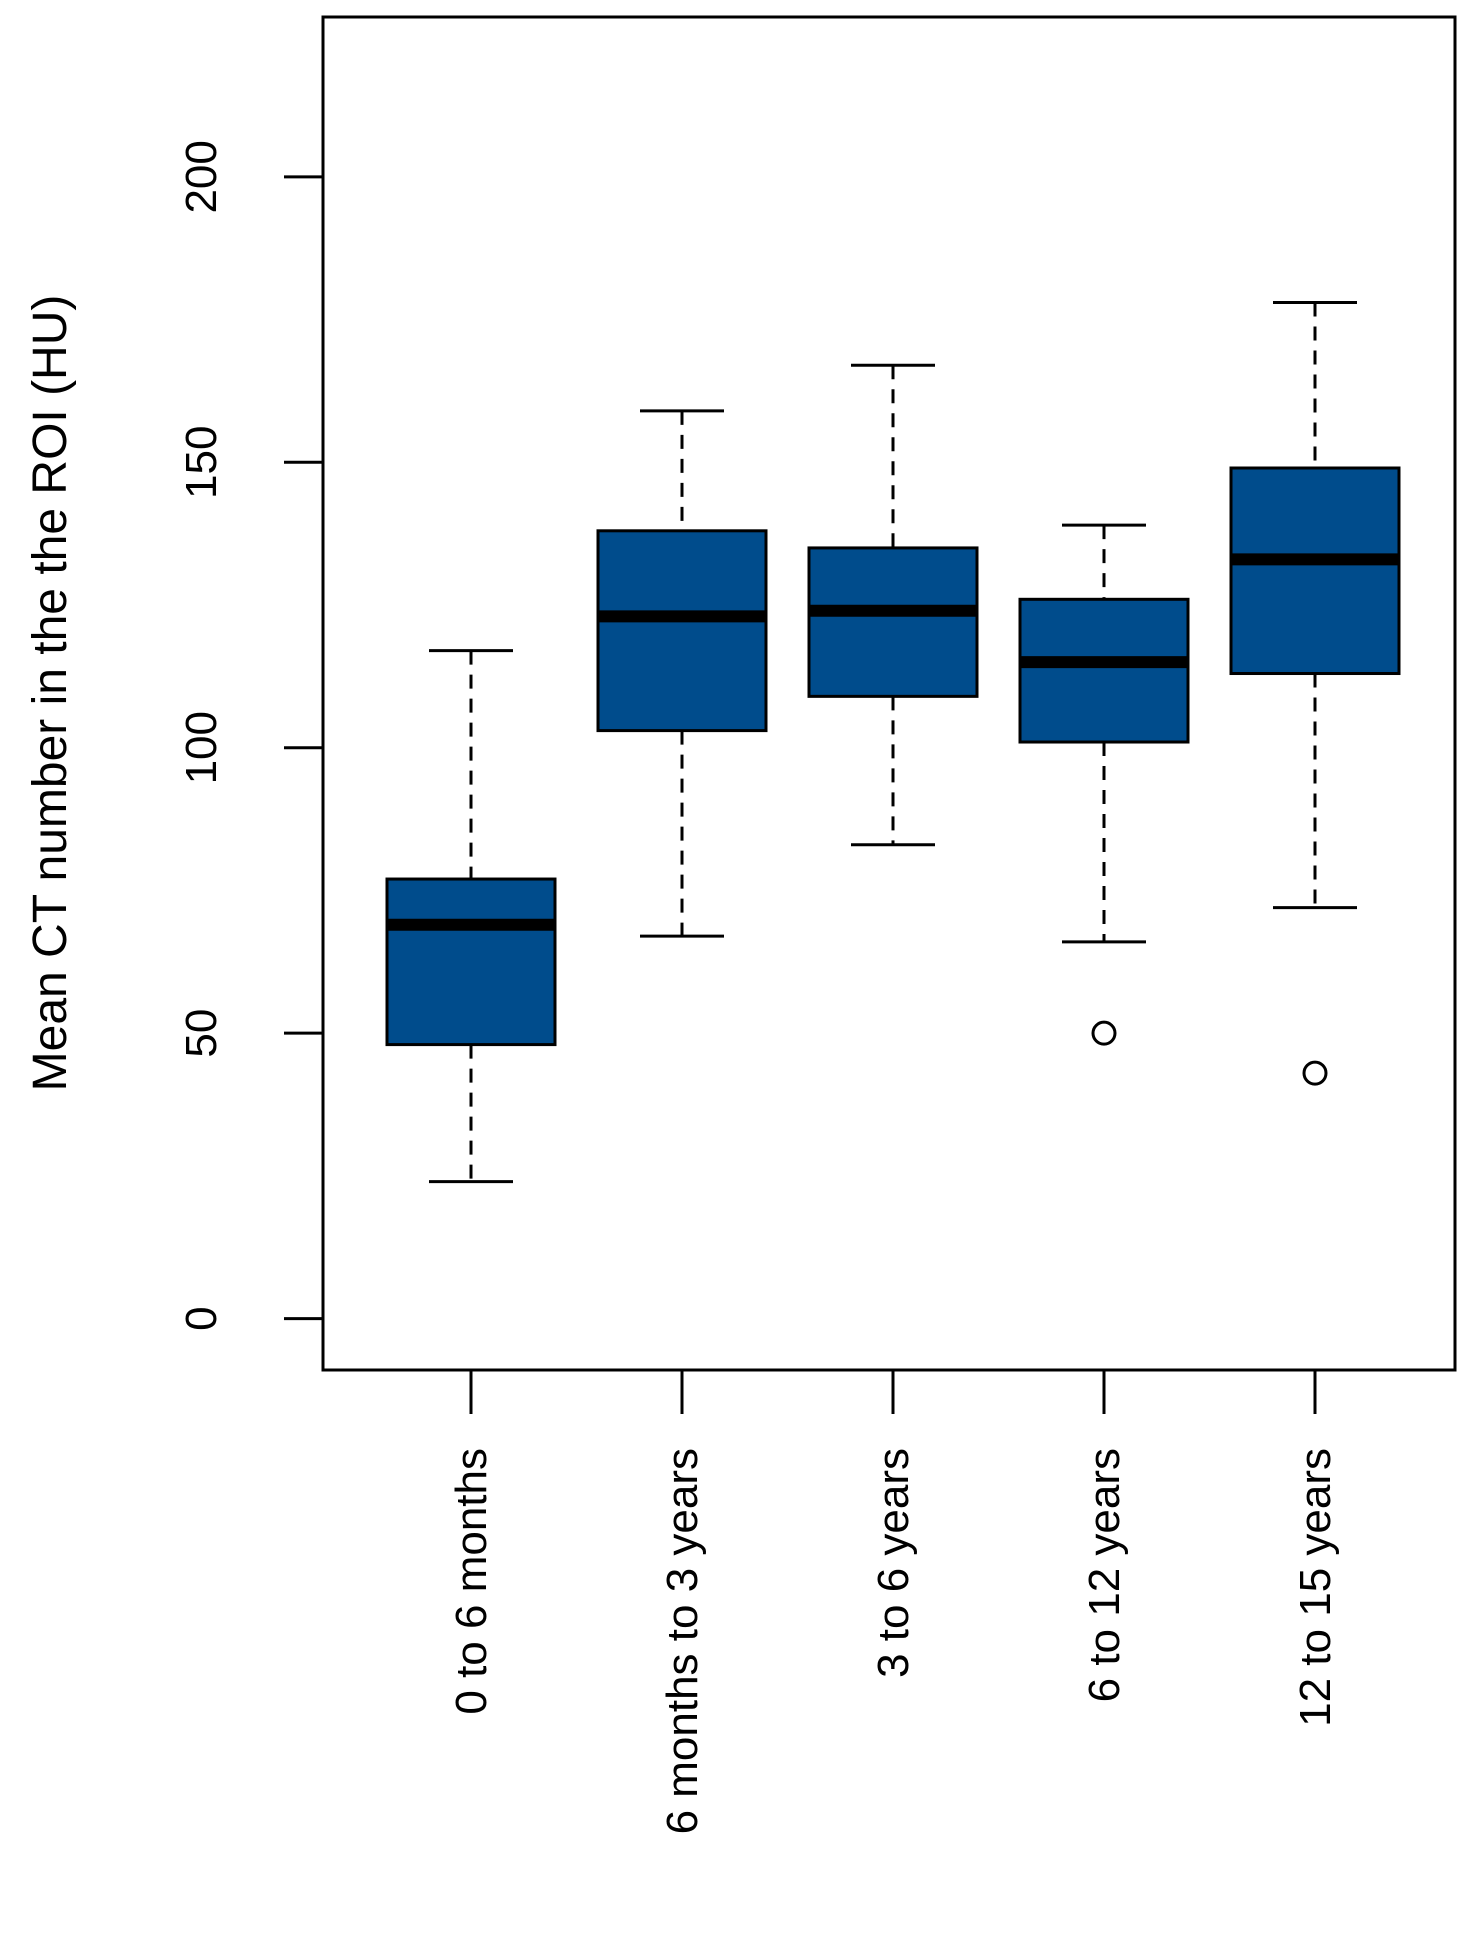  I want to click on y-tick-label: 200, so click(201, 176).